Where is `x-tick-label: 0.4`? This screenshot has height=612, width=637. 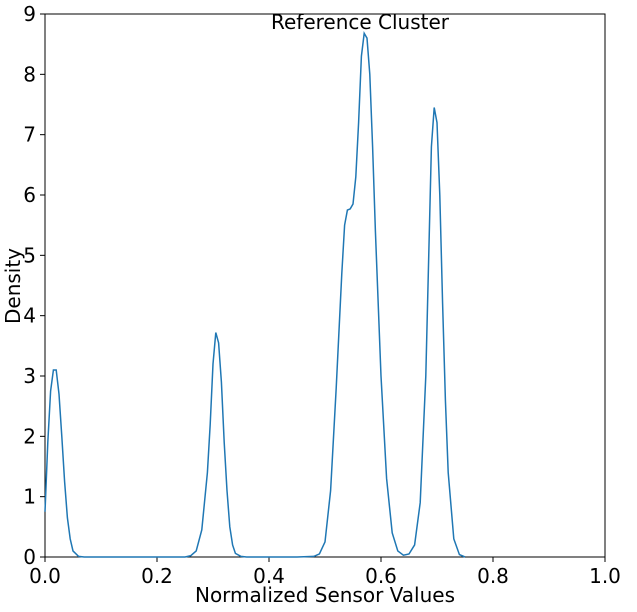
x-tick-label: 0.4 is located at coordinates (269, 576).